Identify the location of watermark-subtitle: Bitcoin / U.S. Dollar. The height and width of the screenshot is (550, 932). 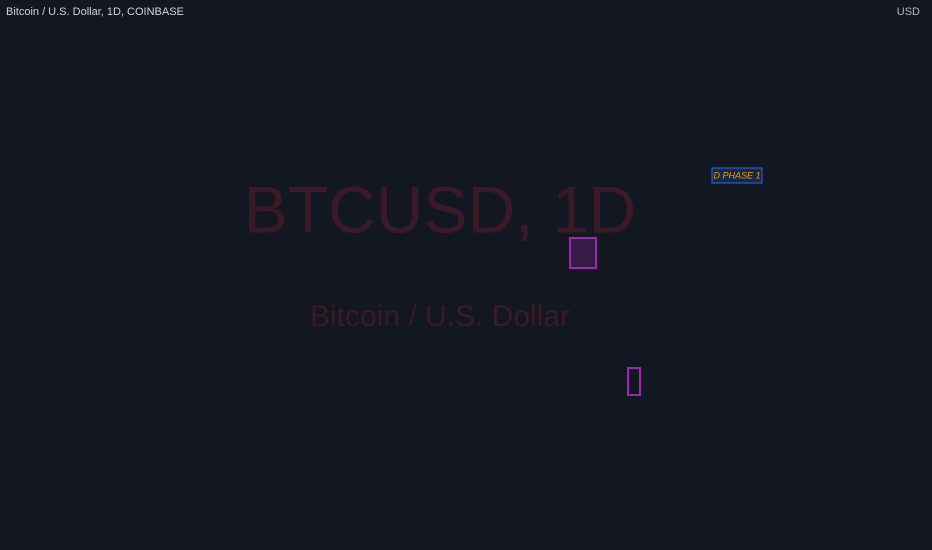
(440, 316).